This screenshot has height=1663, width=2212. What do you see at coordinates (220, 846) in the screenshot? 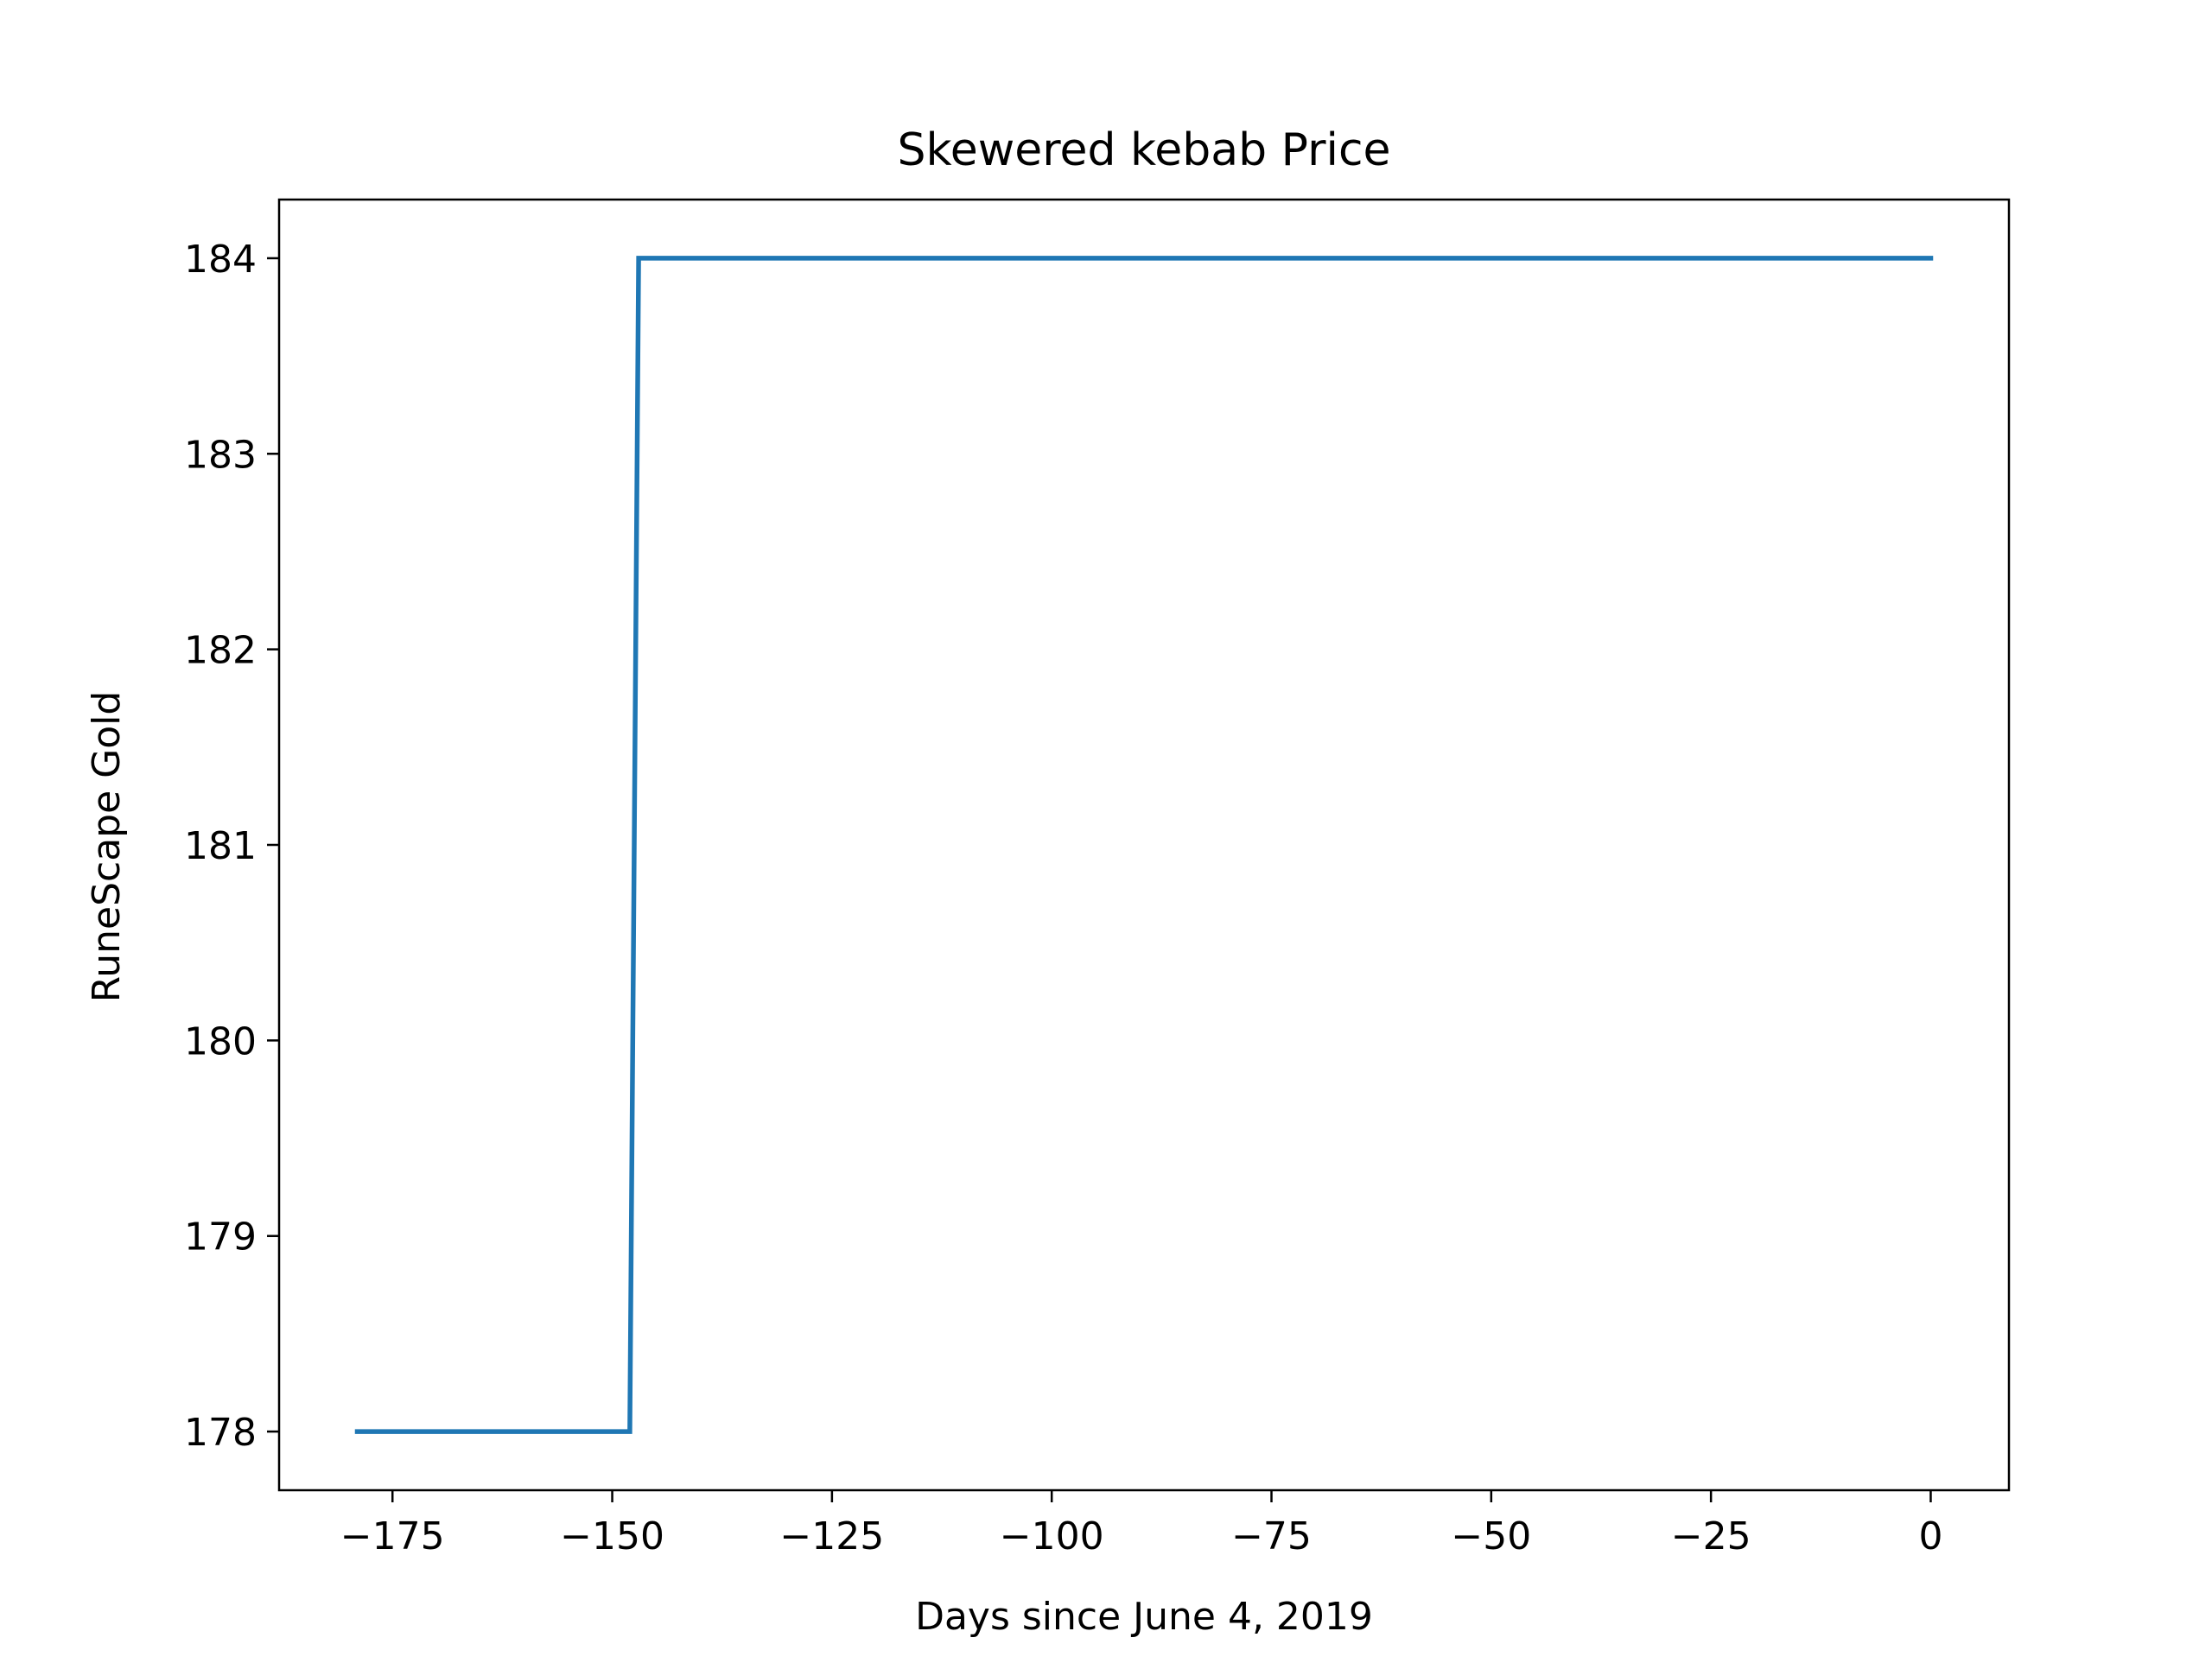
I see `y-tick-label: 181` at bounding box center [220, 846].